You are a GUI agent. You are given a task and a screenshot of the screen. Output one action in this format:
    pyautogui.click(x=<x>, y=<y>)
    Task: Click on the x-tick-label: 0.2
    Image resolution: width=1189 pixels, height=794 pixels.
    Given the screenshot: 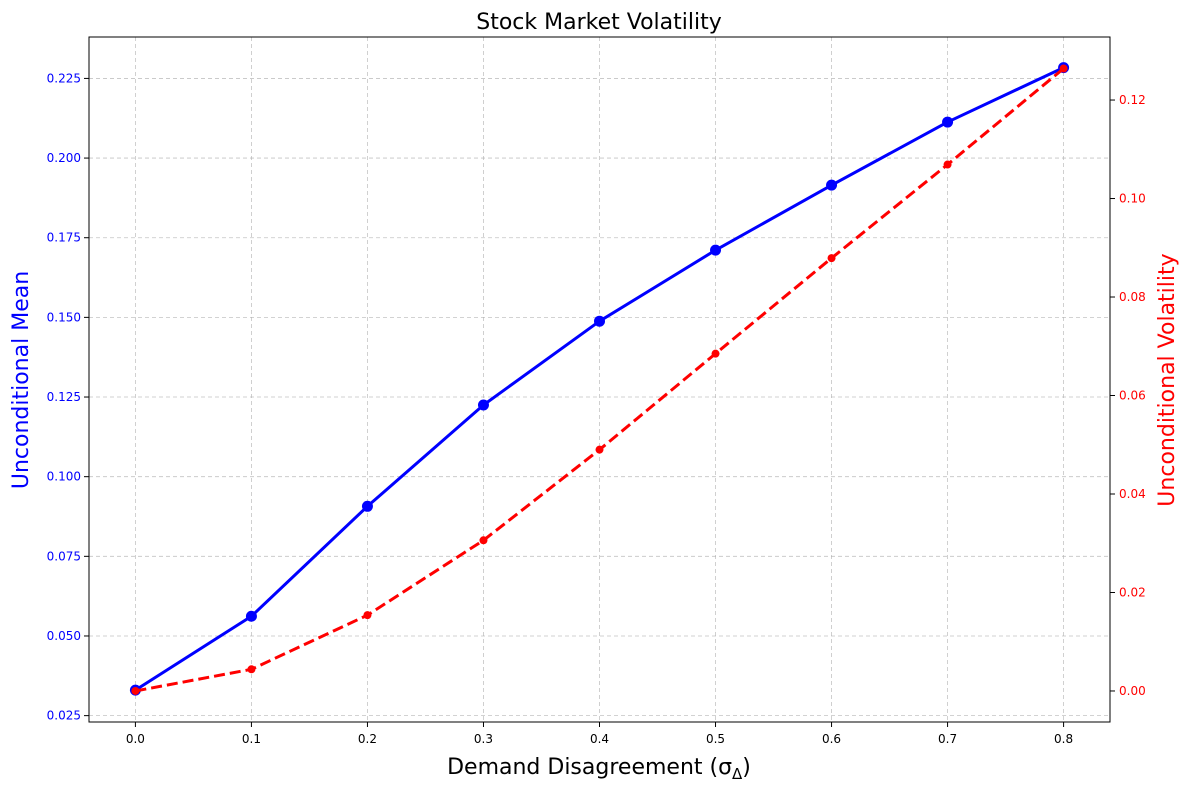 What is the action you would take?
    pyautogui.click(x=367, y=739)
    